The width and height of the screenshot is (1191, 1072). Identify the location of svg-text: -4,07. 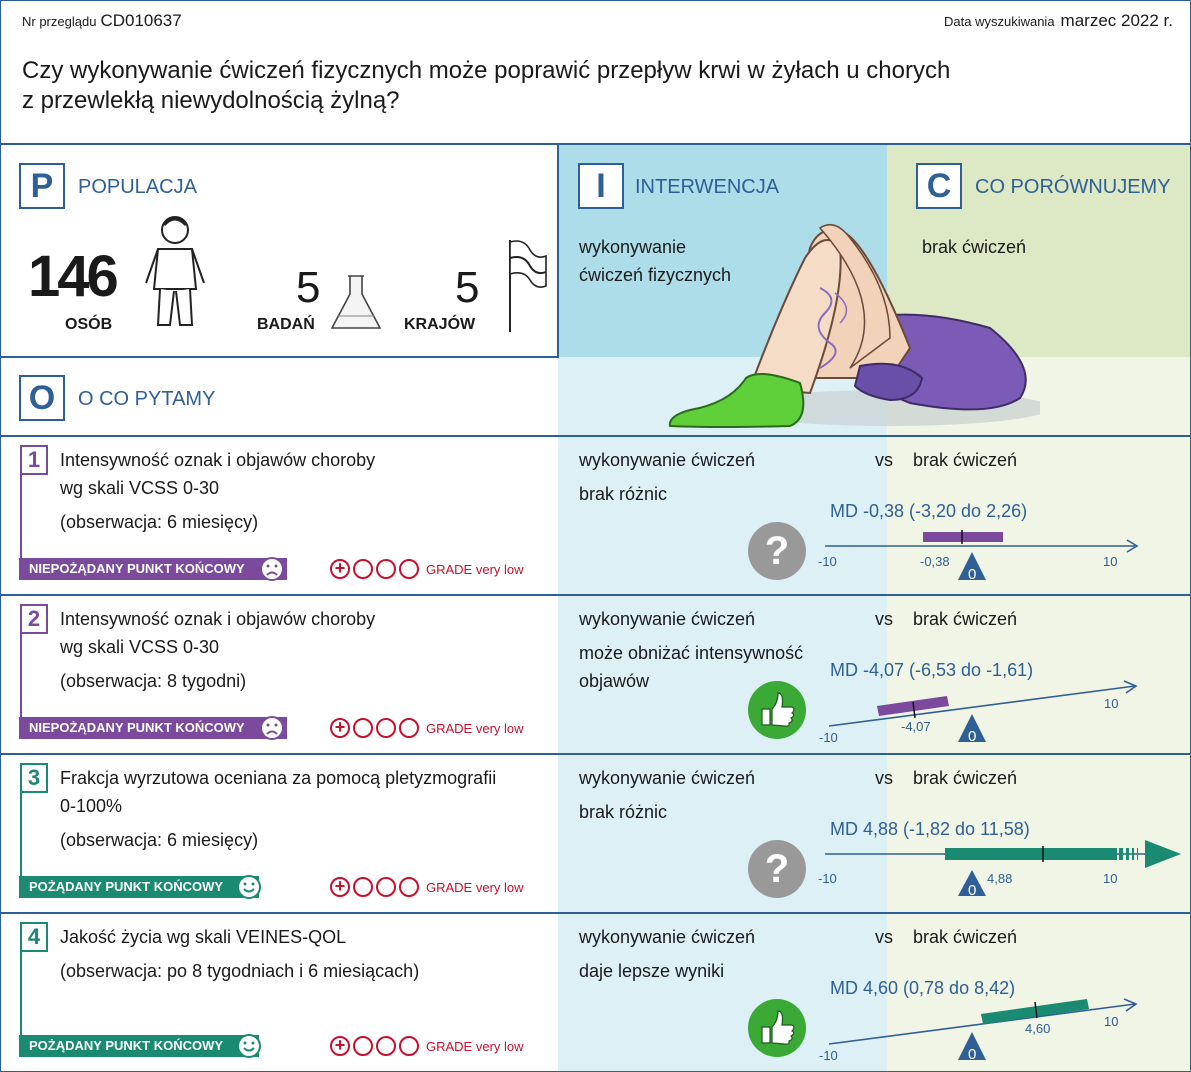
(916, 726).